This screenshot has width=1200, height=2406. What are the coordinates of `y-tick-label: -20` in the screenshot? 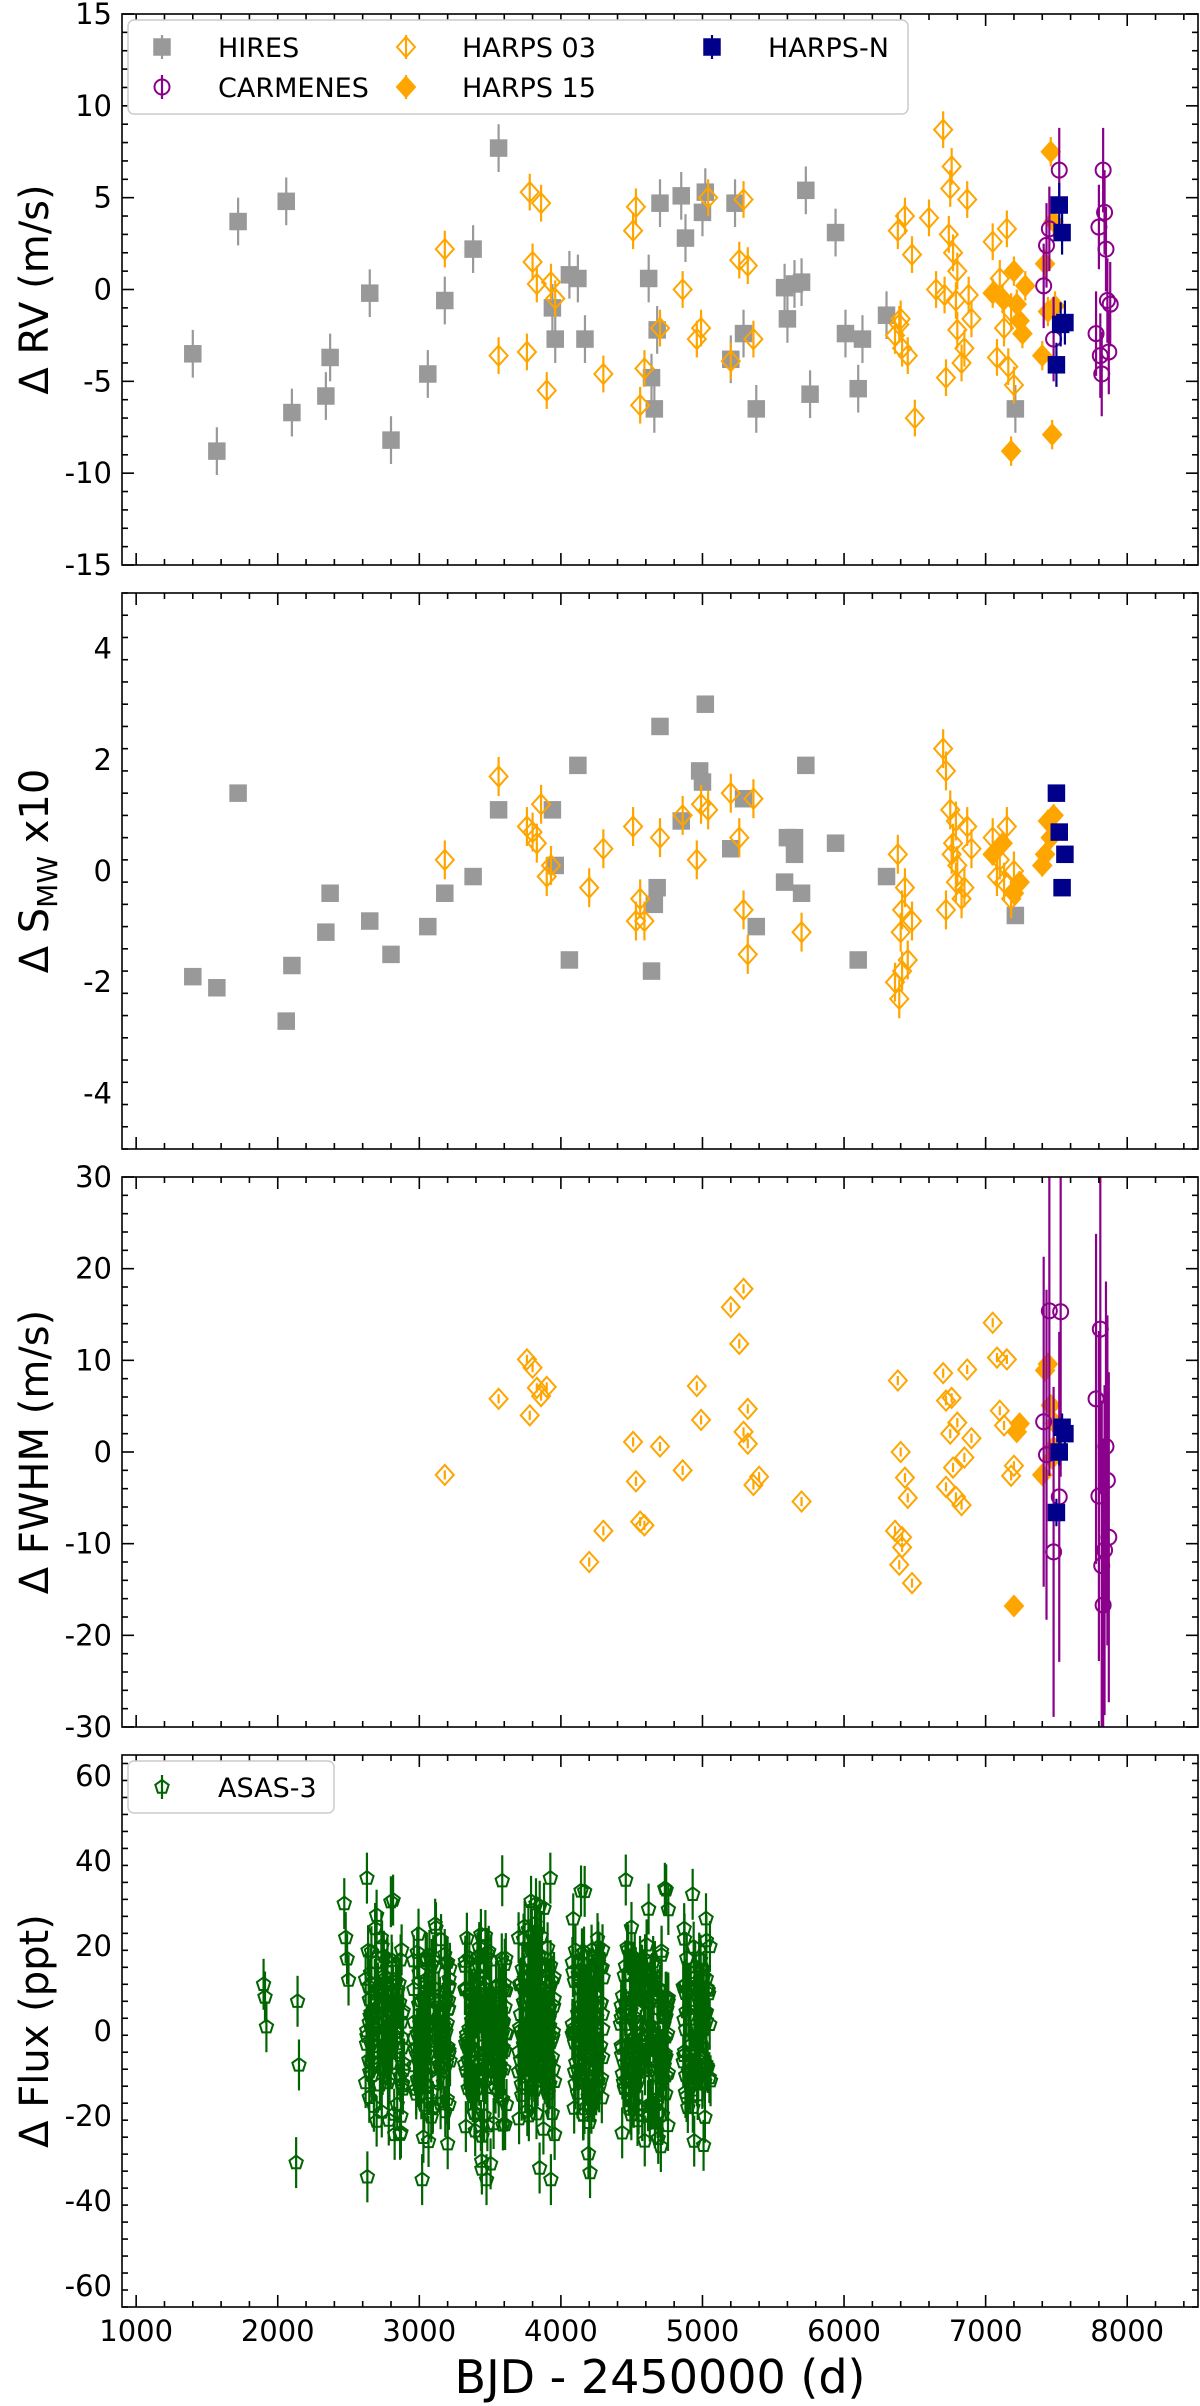 It's located at (88, 2116).